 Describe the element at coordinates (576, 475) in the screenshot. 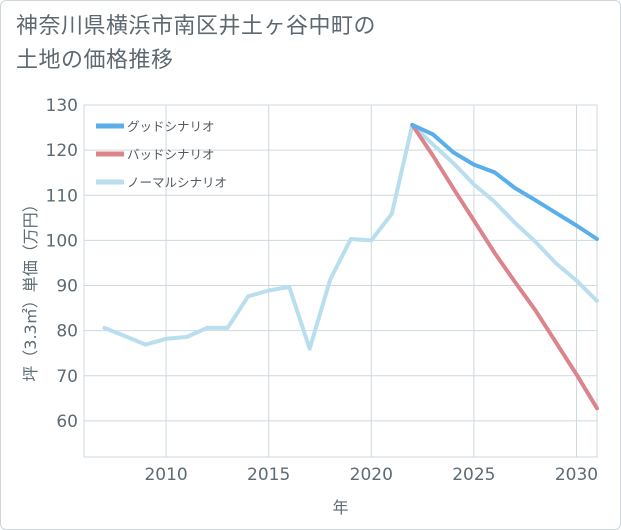

I see `x-tick-label: 2030` at that location.